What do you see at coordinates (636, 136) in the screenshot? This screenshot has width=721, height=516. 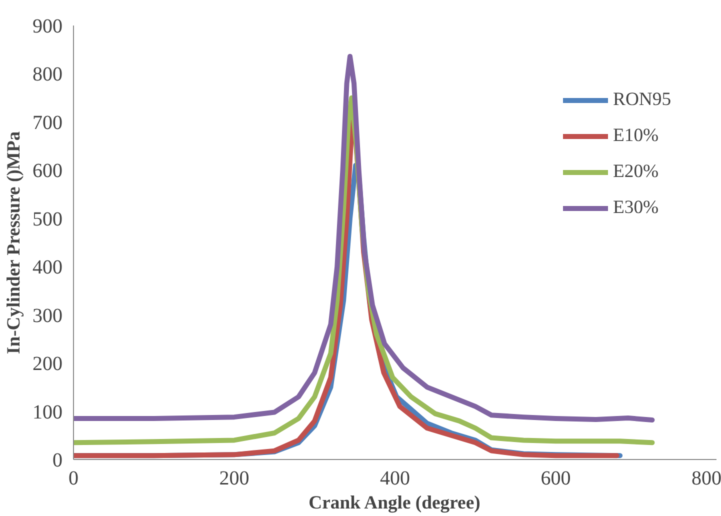 I see `legend-label: E10%` at bounding box center [636, 136].